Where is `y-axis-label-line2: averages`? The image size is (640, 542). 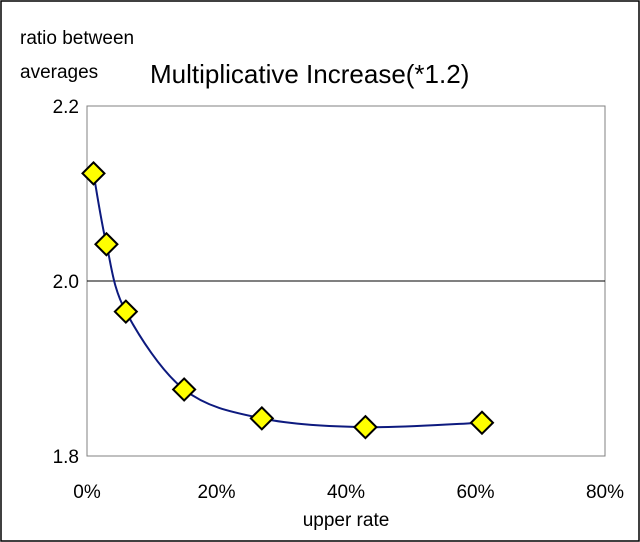
y-axis-label-line2: averages is located at coordinates (59, 72).